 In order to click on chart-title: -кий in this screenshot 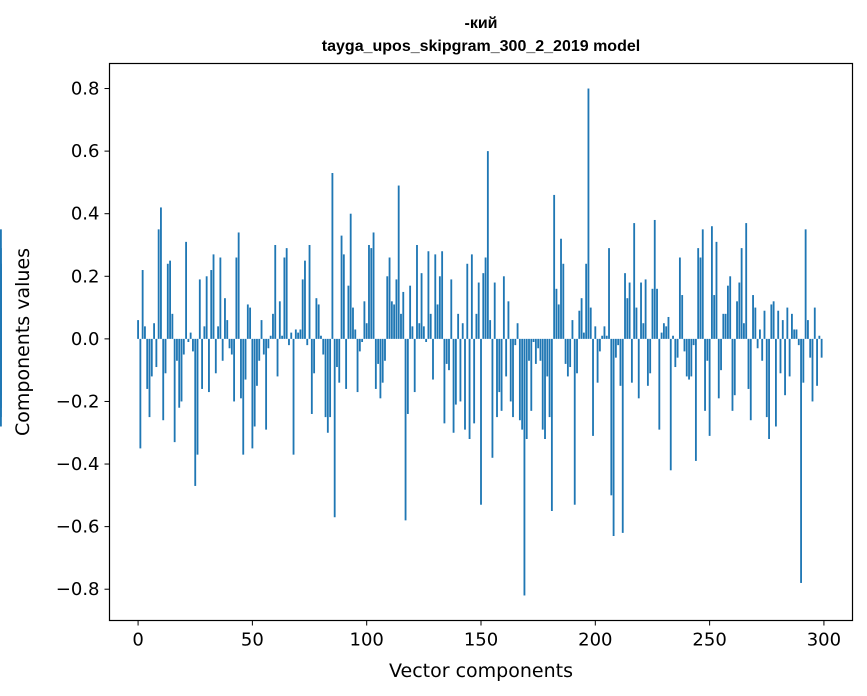, I will do `click(480, 23)`.